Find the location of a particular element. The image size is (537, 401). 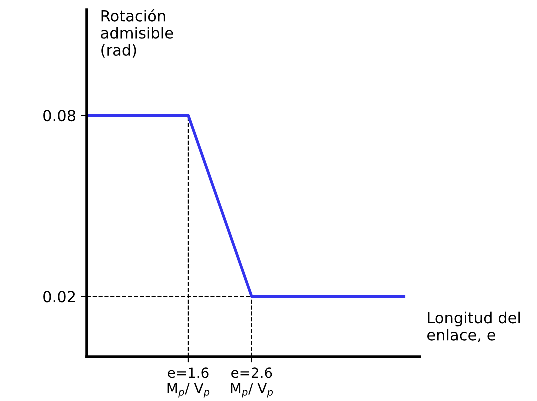

y-tick-label: 0.02 is located at coordinates (60, 297).